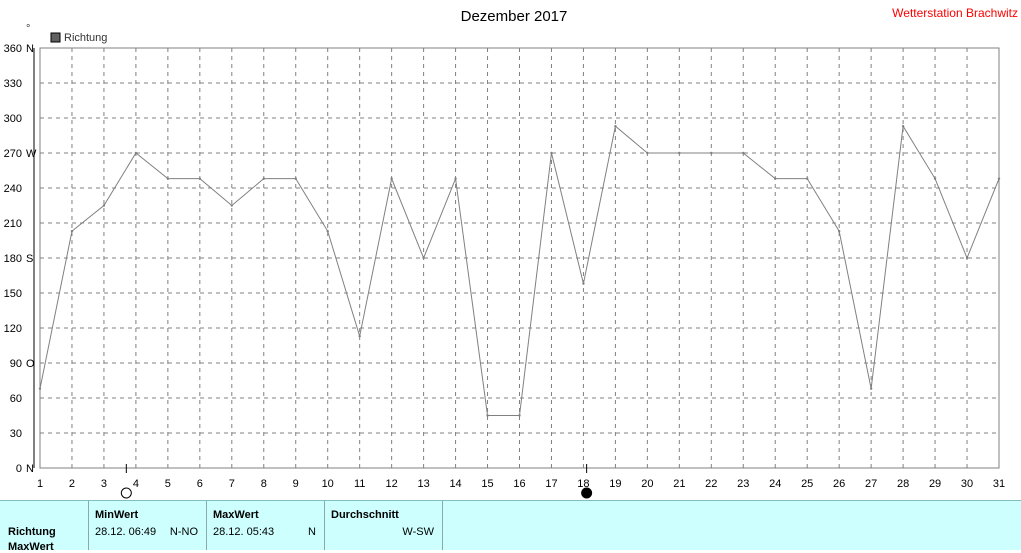 This screenshot has width=1021, height=553. Describe the element at coordinates (423, 484) in the screenshot. I see `x-tick-label: 13` at that location.